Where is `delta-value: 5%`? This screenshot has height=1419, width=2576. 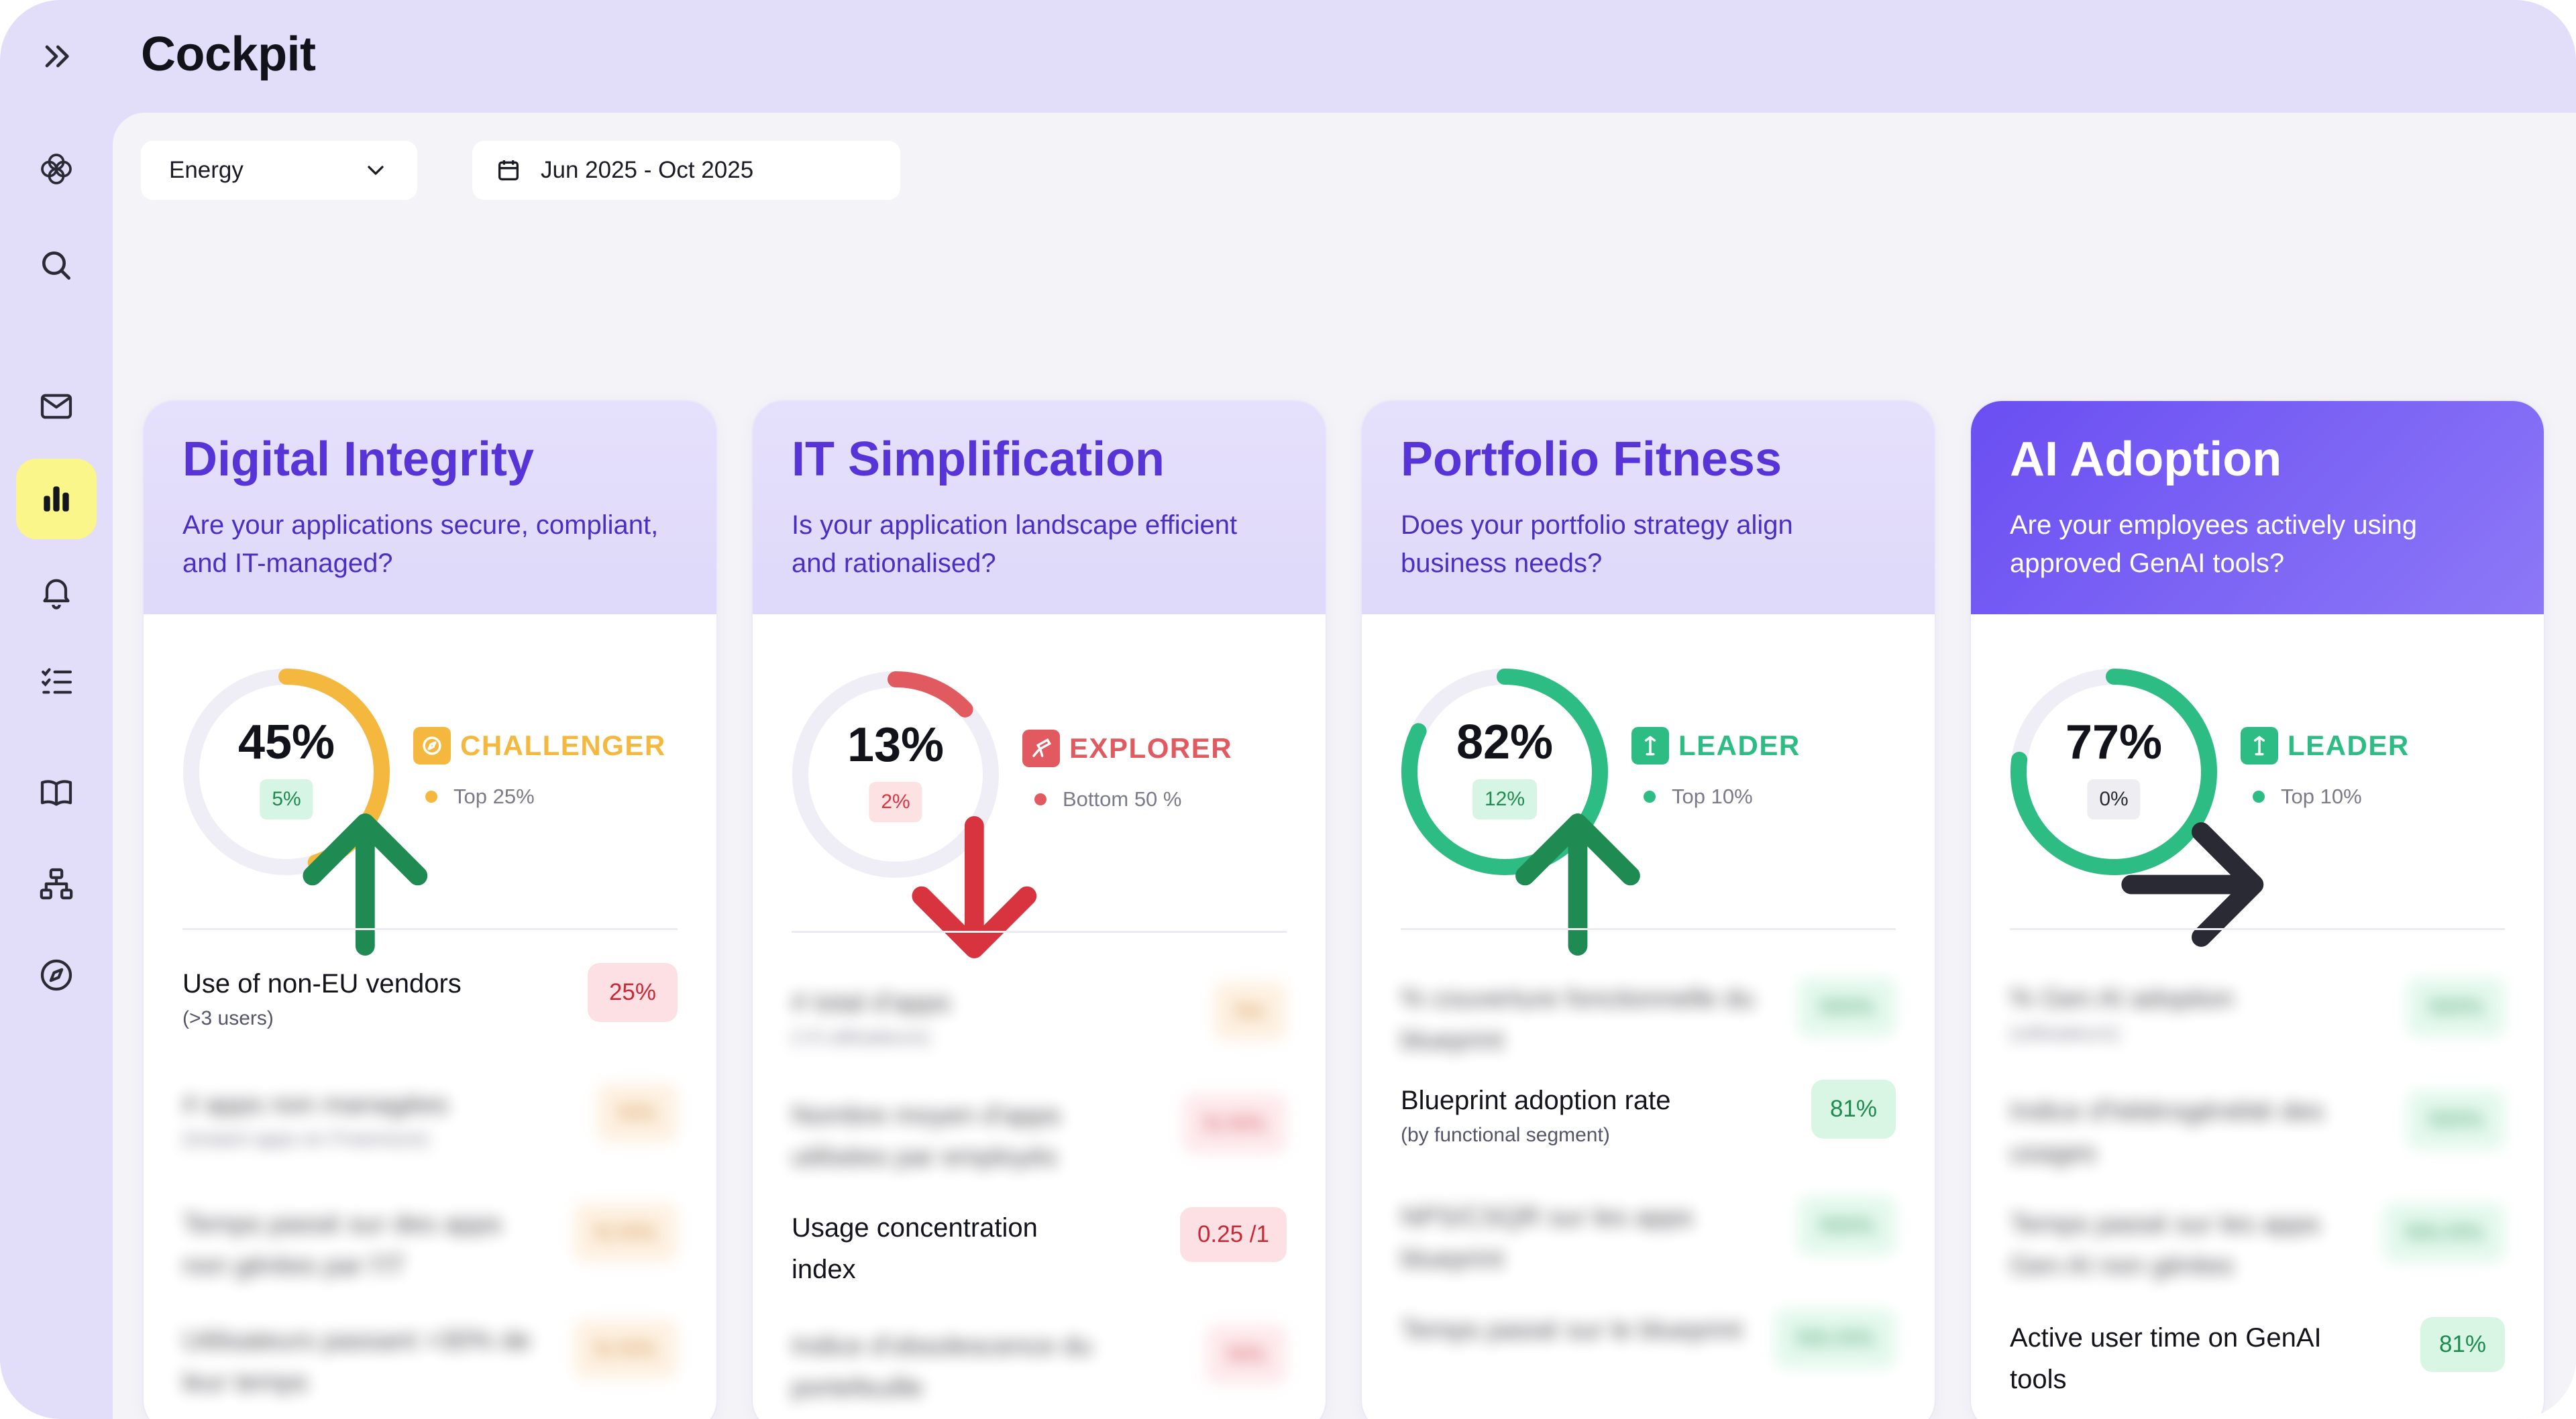
delta-value: 5% is located at coordinates (286, 799).